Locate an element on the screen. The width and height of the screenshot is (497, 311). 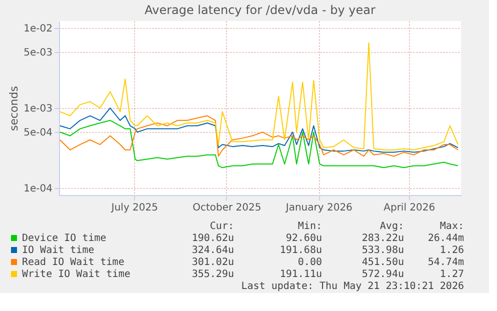
text: 190.62u is located at coordinates (213, 238).